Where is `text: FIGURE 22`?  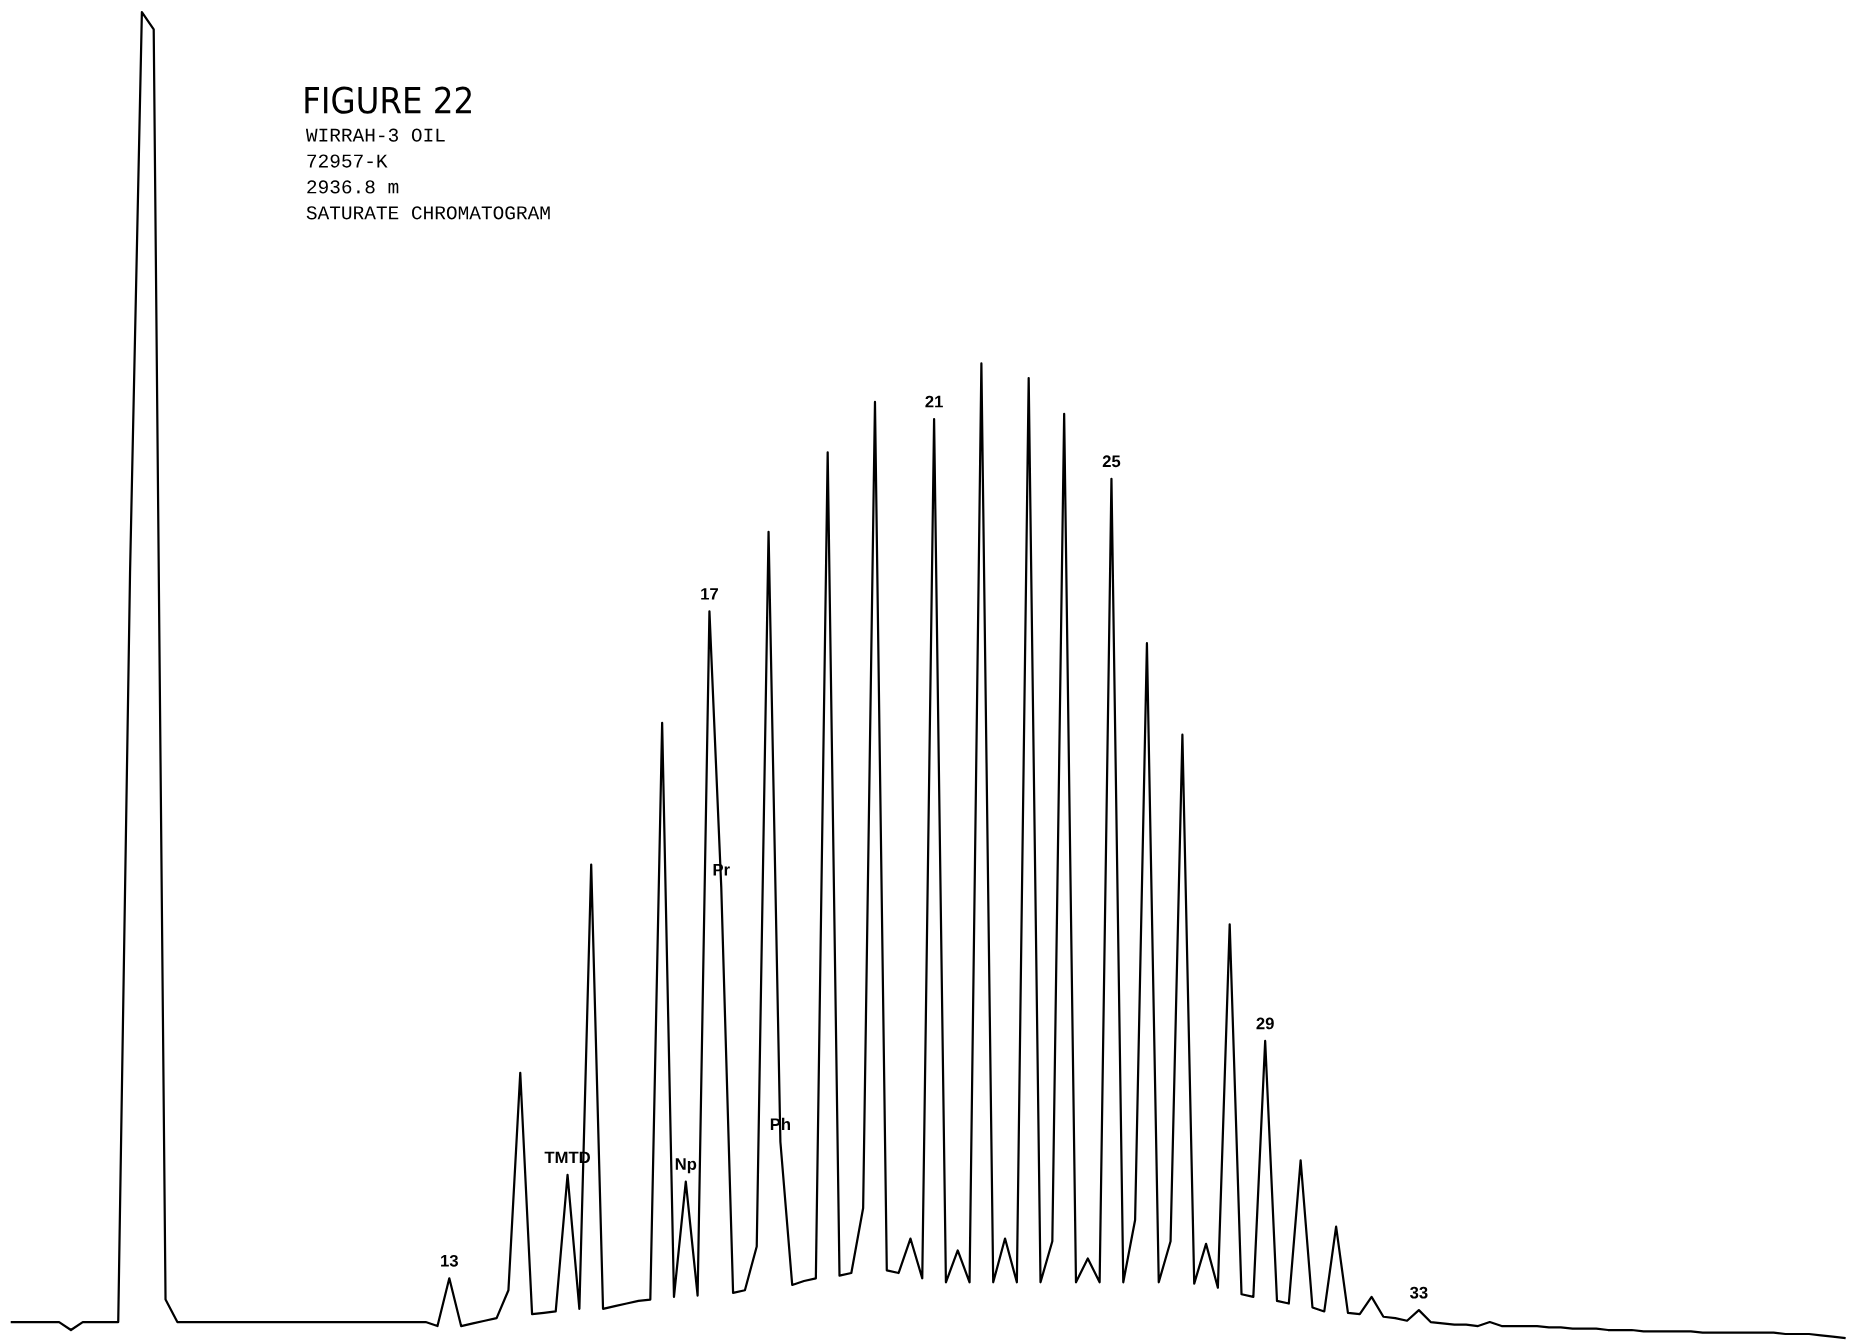
text: FIGURE 22 is located at coordinates (388, 100).